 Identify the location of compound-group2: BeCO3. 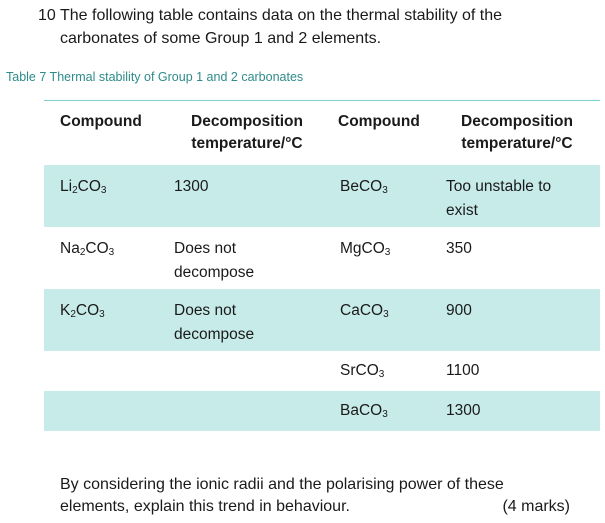
(364, 187).